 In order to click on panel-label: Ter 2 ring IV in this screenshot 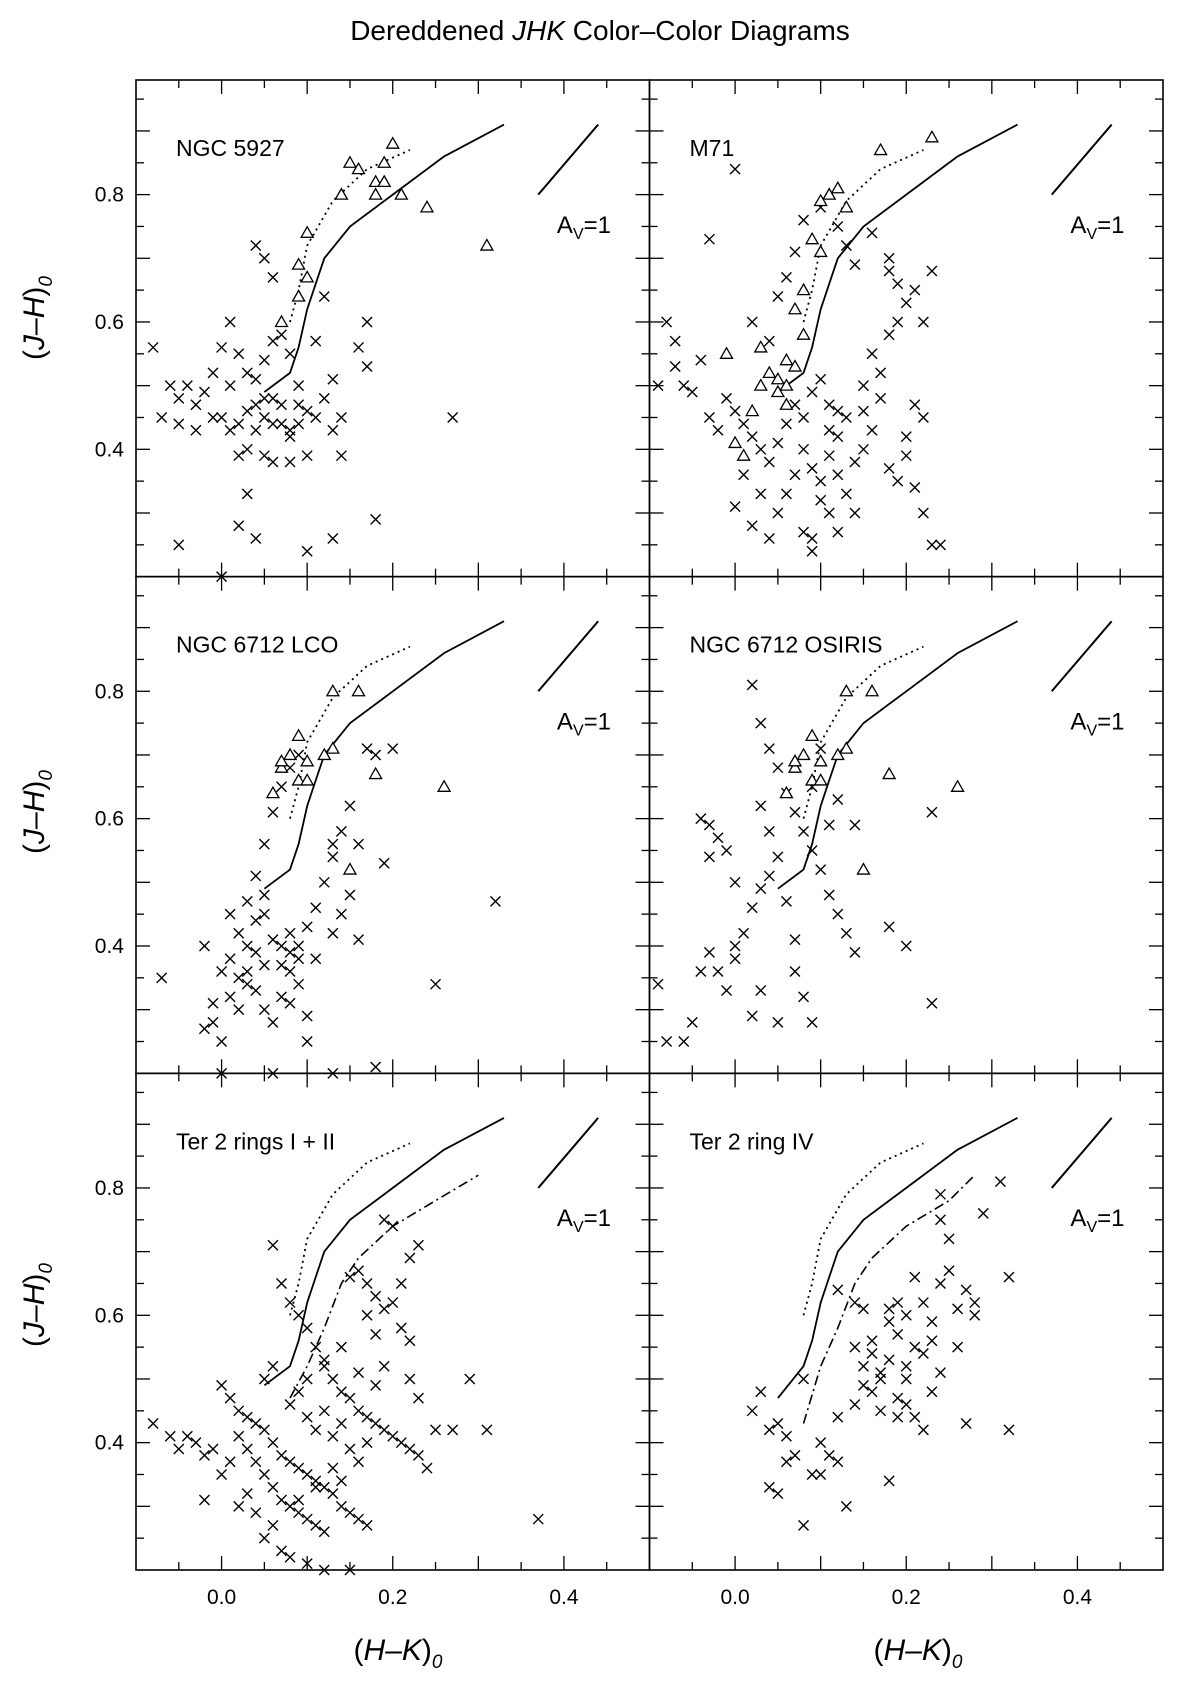, I will do `click(752, 1141)`.